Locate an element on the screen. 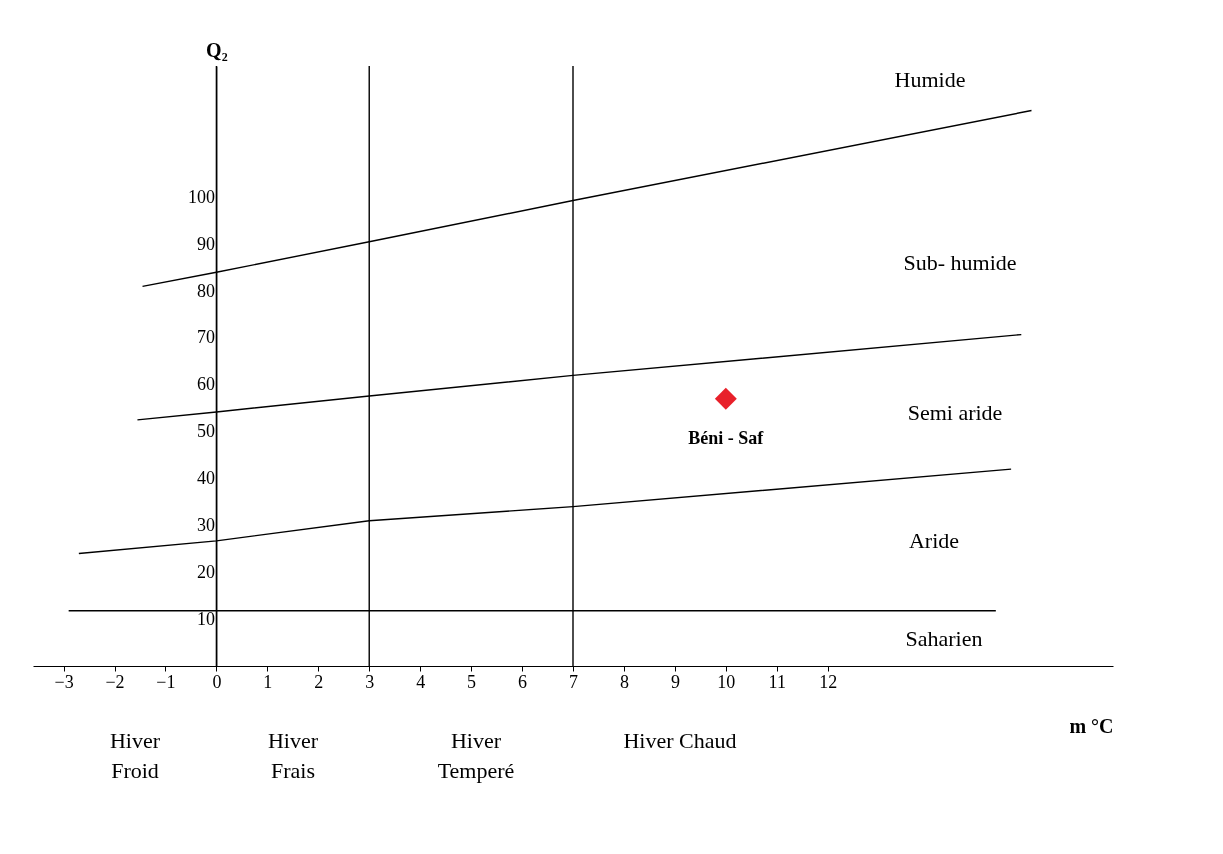 The image size is (1223, 854). annotation: Humide is located at coordinates (930, 79).